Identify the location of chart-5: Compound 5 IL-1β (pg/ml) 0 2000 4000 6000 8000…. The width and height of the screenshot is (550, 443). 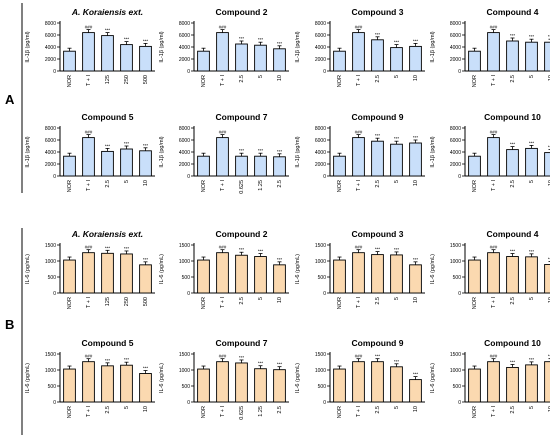
(90, 152).